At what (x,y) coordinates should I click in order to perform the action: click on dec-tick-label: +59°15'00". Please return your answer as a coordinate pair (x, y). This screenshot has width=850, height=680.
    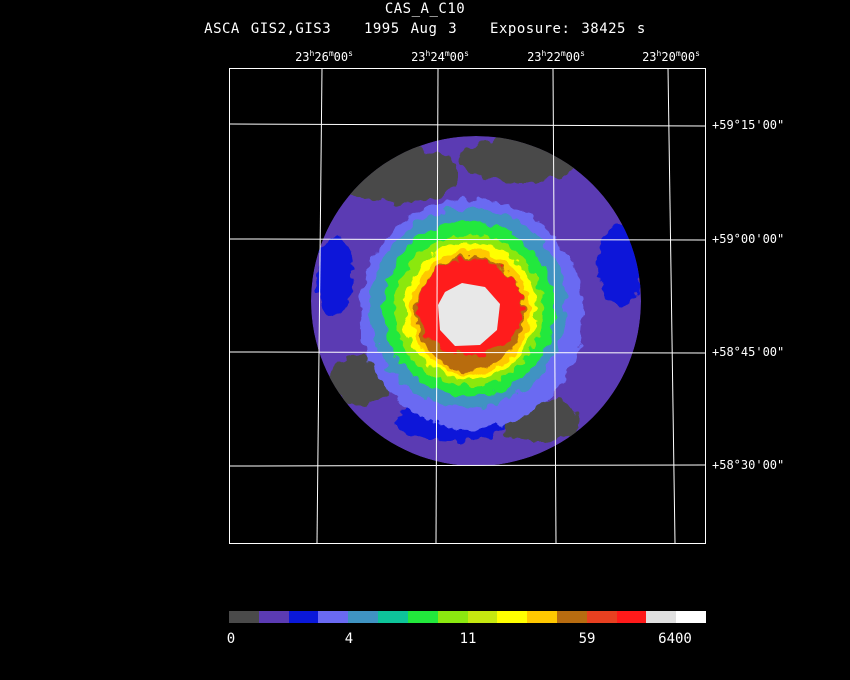
    Looking at the image, I should click on (748, 125).